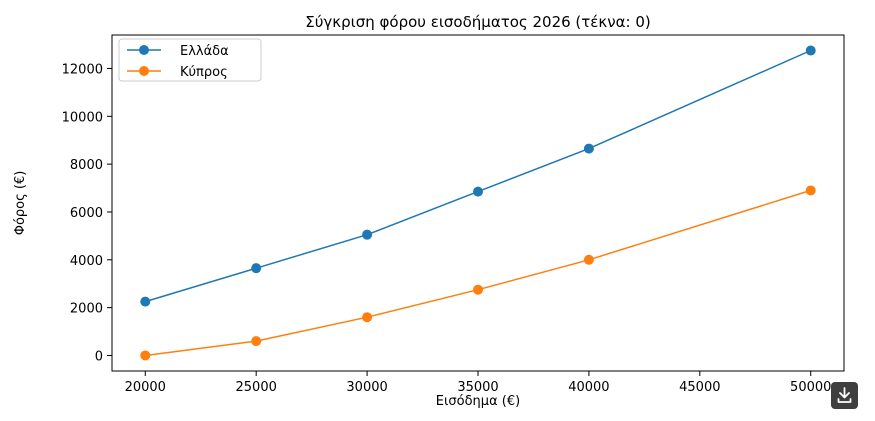 This screenshot has width=875, height=421. I want to click on x-tick-label: 25000, so click(256, 387).